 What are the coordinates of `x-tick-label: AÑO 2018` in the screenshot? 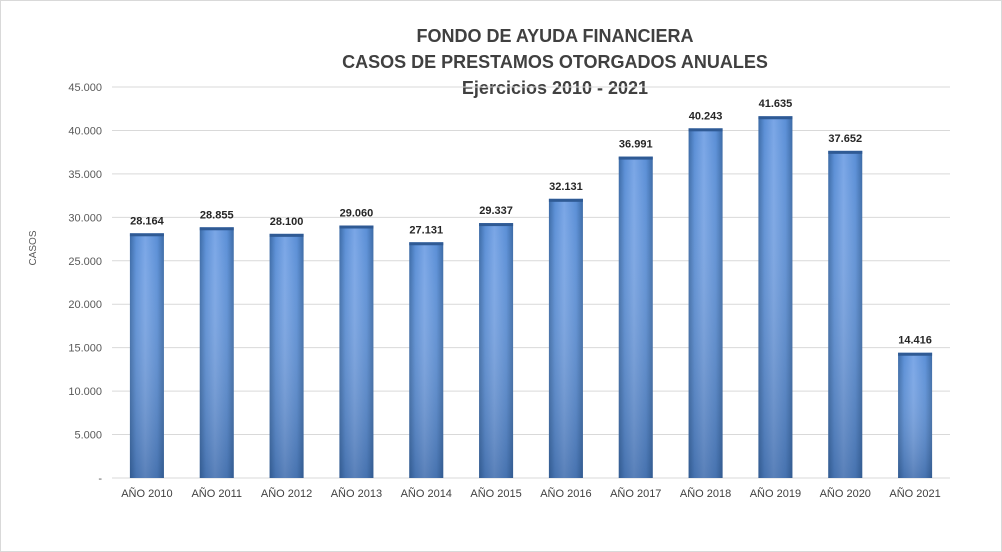 It's located at (705, 493).